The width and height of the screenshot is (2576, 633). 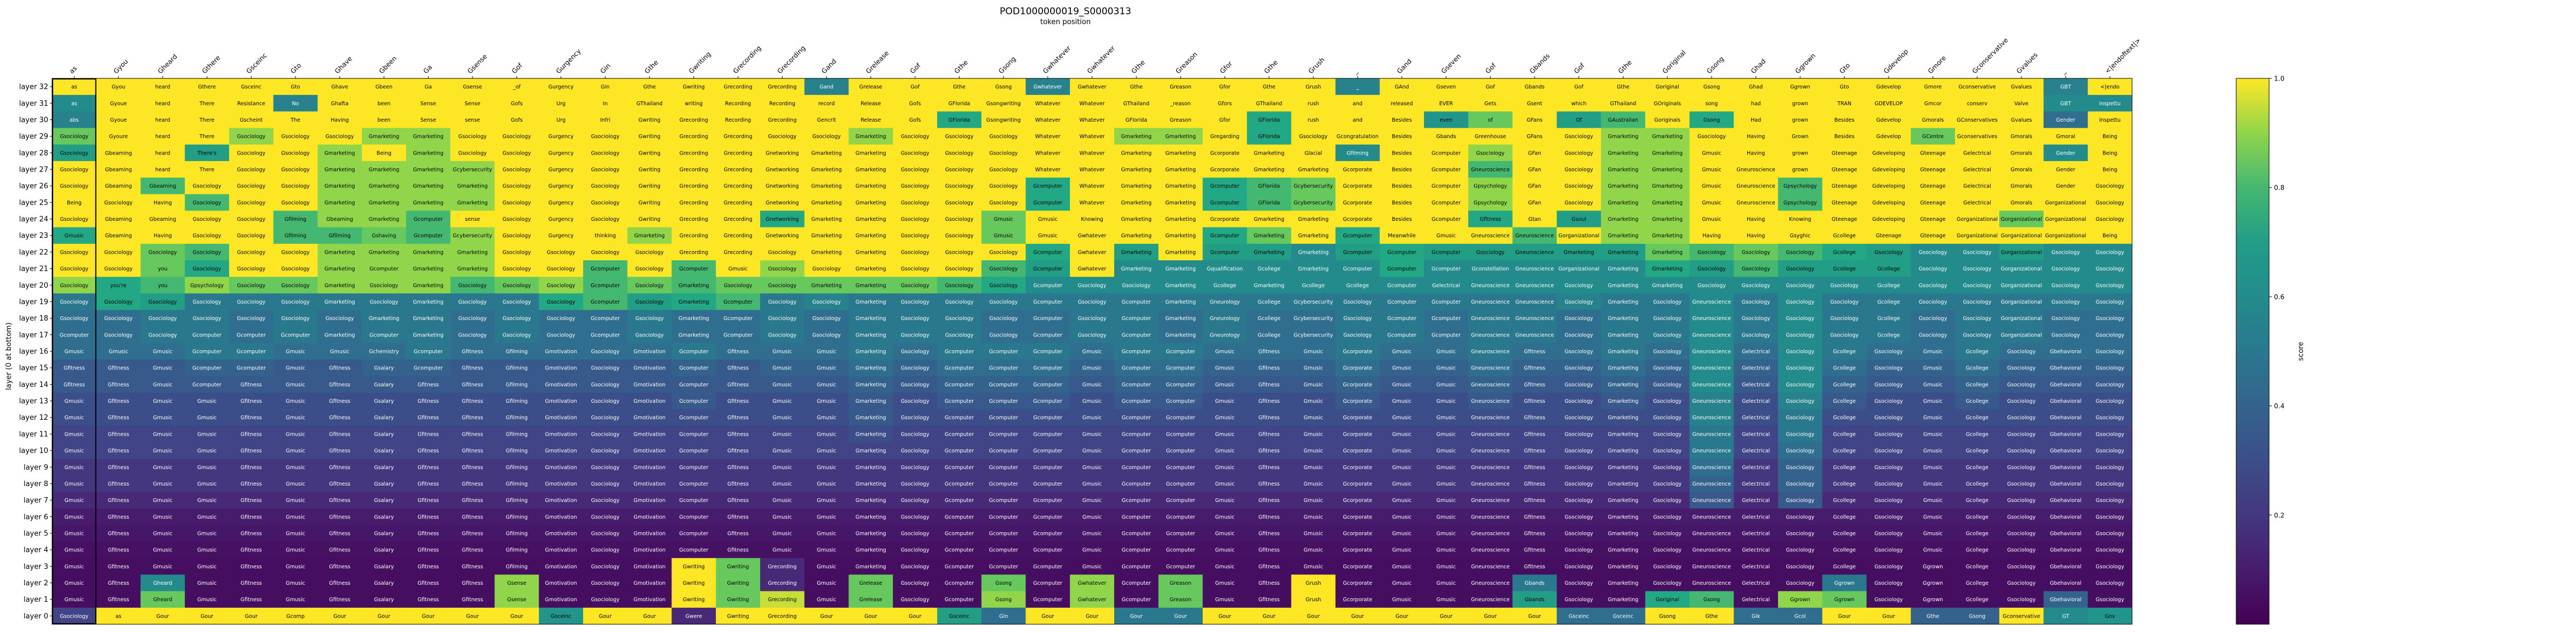 What do you see at coordinates (1491, 120) in the screenshot?
I see `cell-label: of` at bounding box center [1491, 120].